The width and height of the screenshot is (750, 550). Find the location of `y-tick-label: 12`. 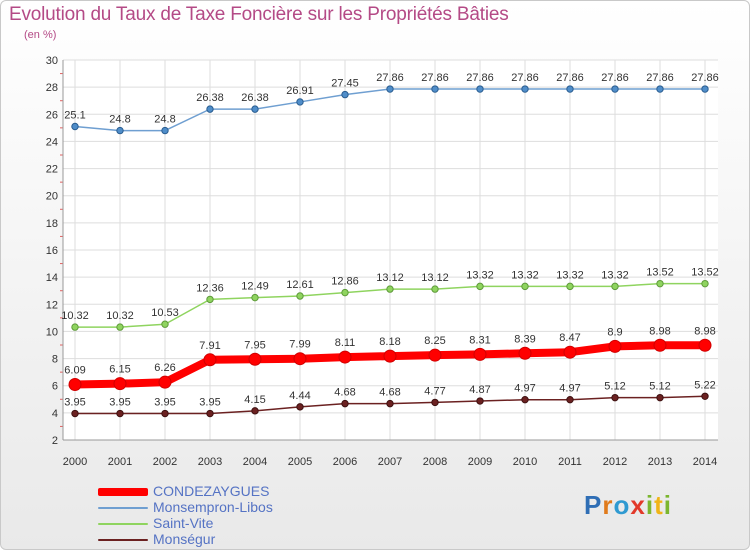

y-tick-label: 12 is located at coordinates (52, 305).